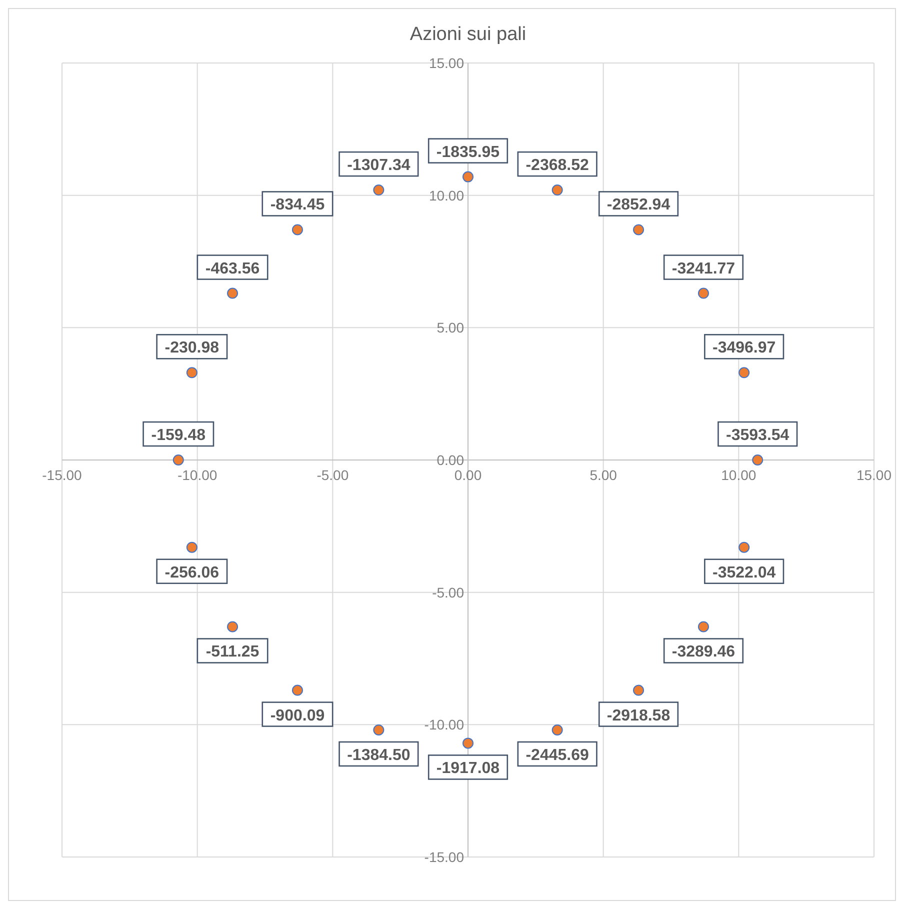  I want to click on annotation: -3496.97, so click(744, 348).